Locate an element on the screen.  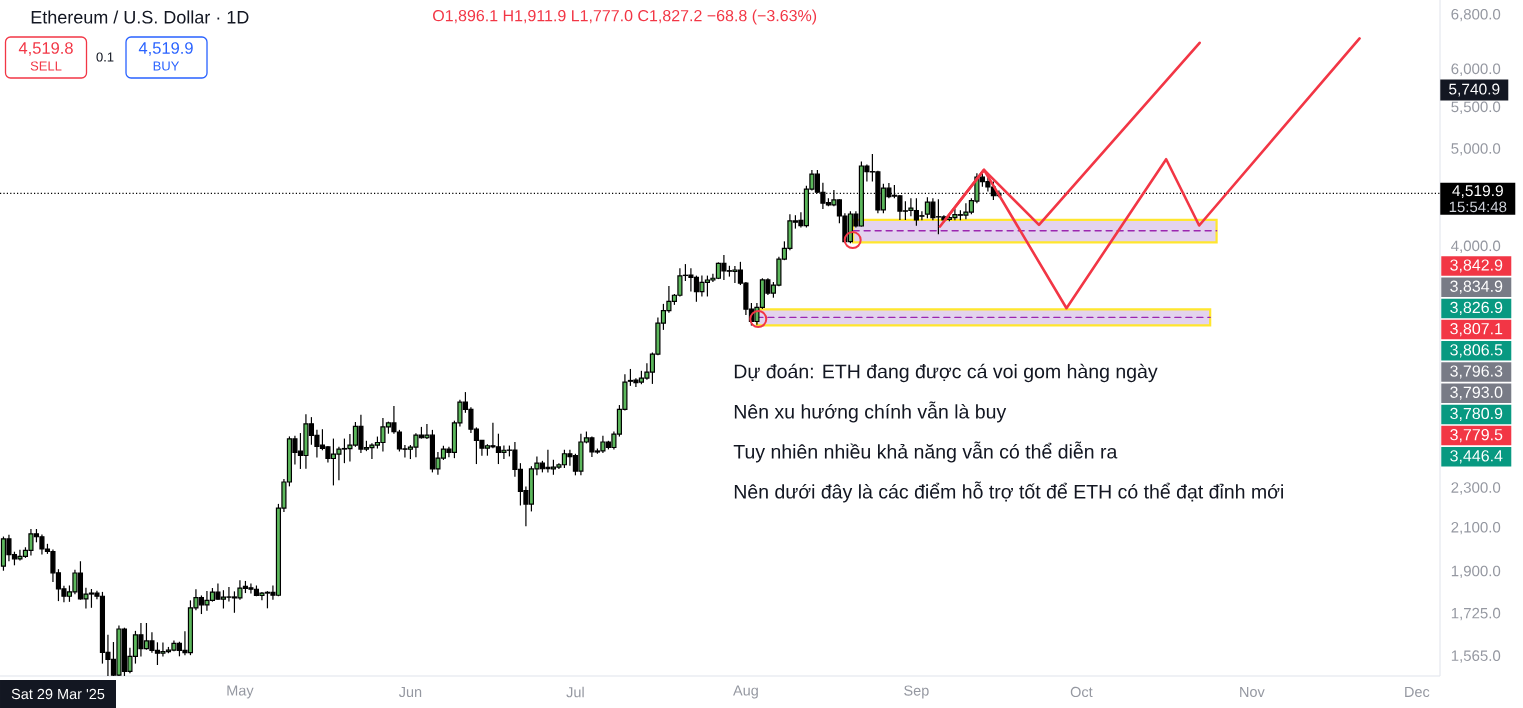
text: 3,796.3 is located at coordinates (1476, 372).